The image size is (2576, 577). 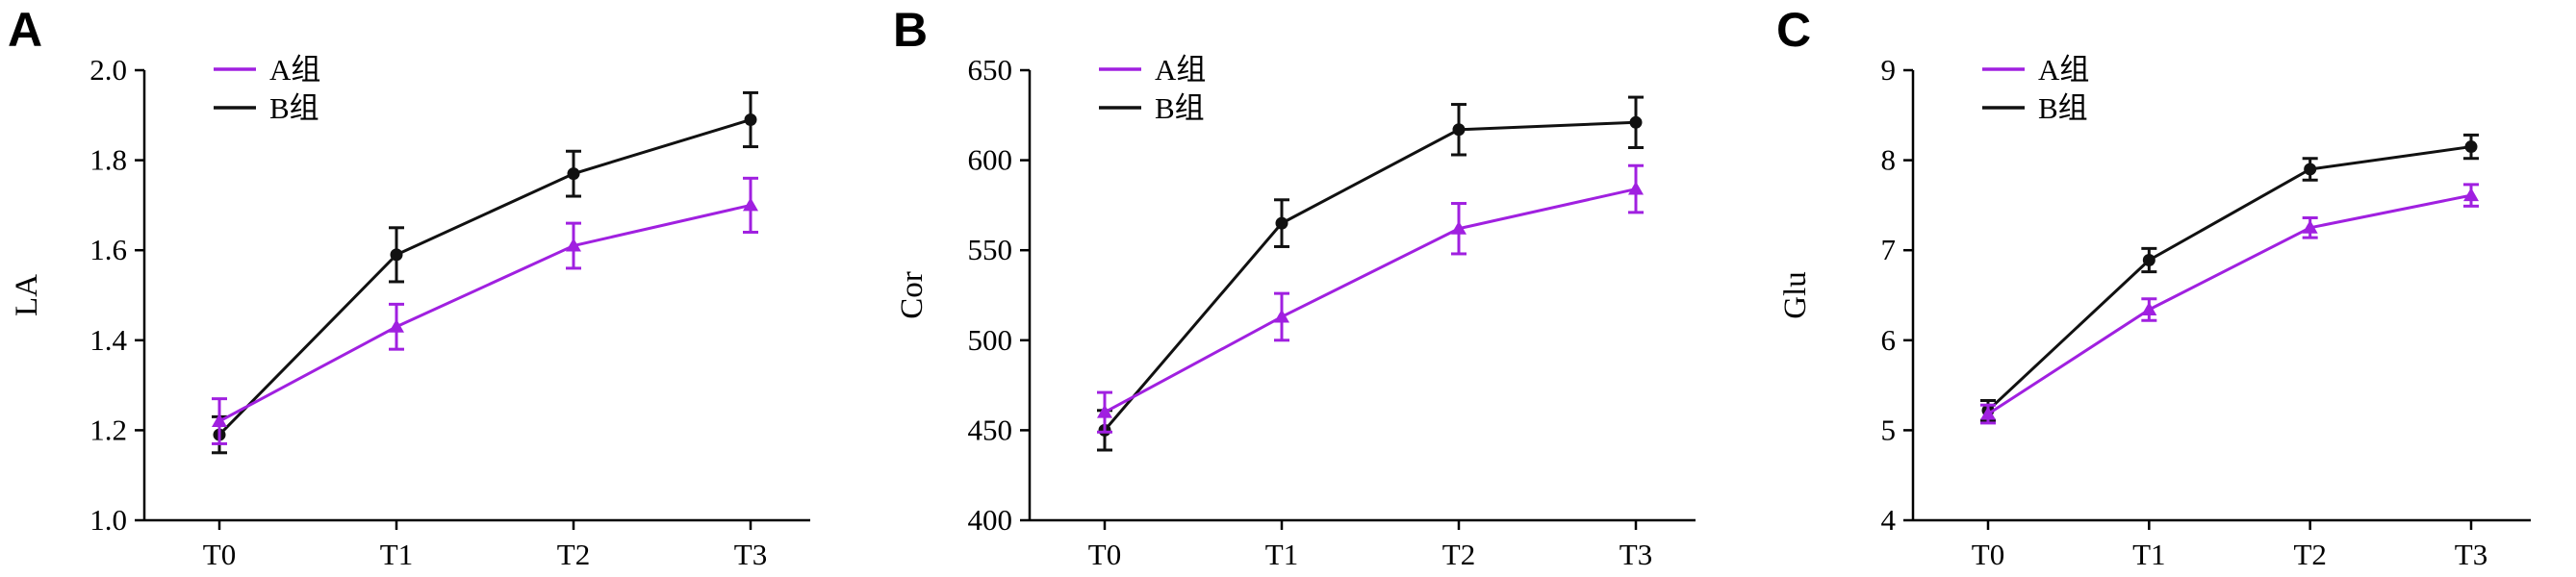 I want to click on y-tick-label: 7, so click(x=1889, y=250).